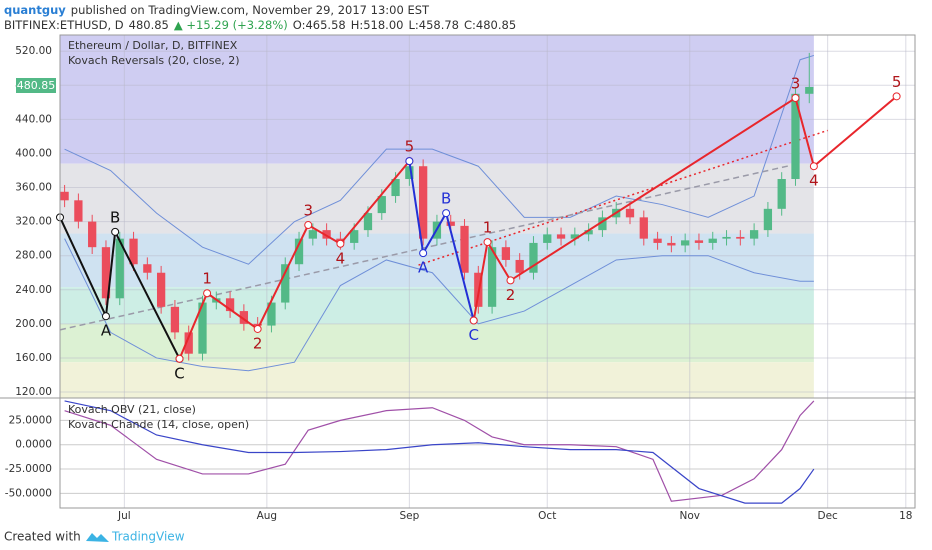 The image size is (932, 550). Describe the element at coordinates (33, 290) in the screenshot. I see `y-tick-label: 240.00` at that location.